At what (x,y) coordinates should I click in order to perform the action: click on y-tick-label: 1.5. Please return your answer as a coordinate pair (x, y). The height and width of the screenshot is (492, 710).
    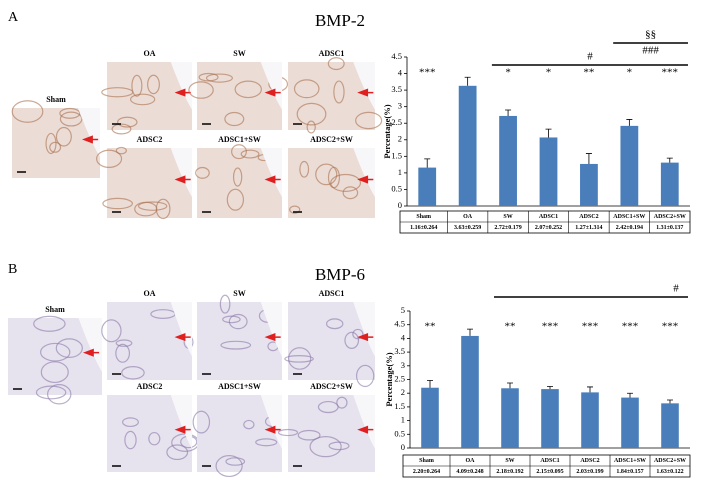
    Looking at the image, I should click on (396, 155).